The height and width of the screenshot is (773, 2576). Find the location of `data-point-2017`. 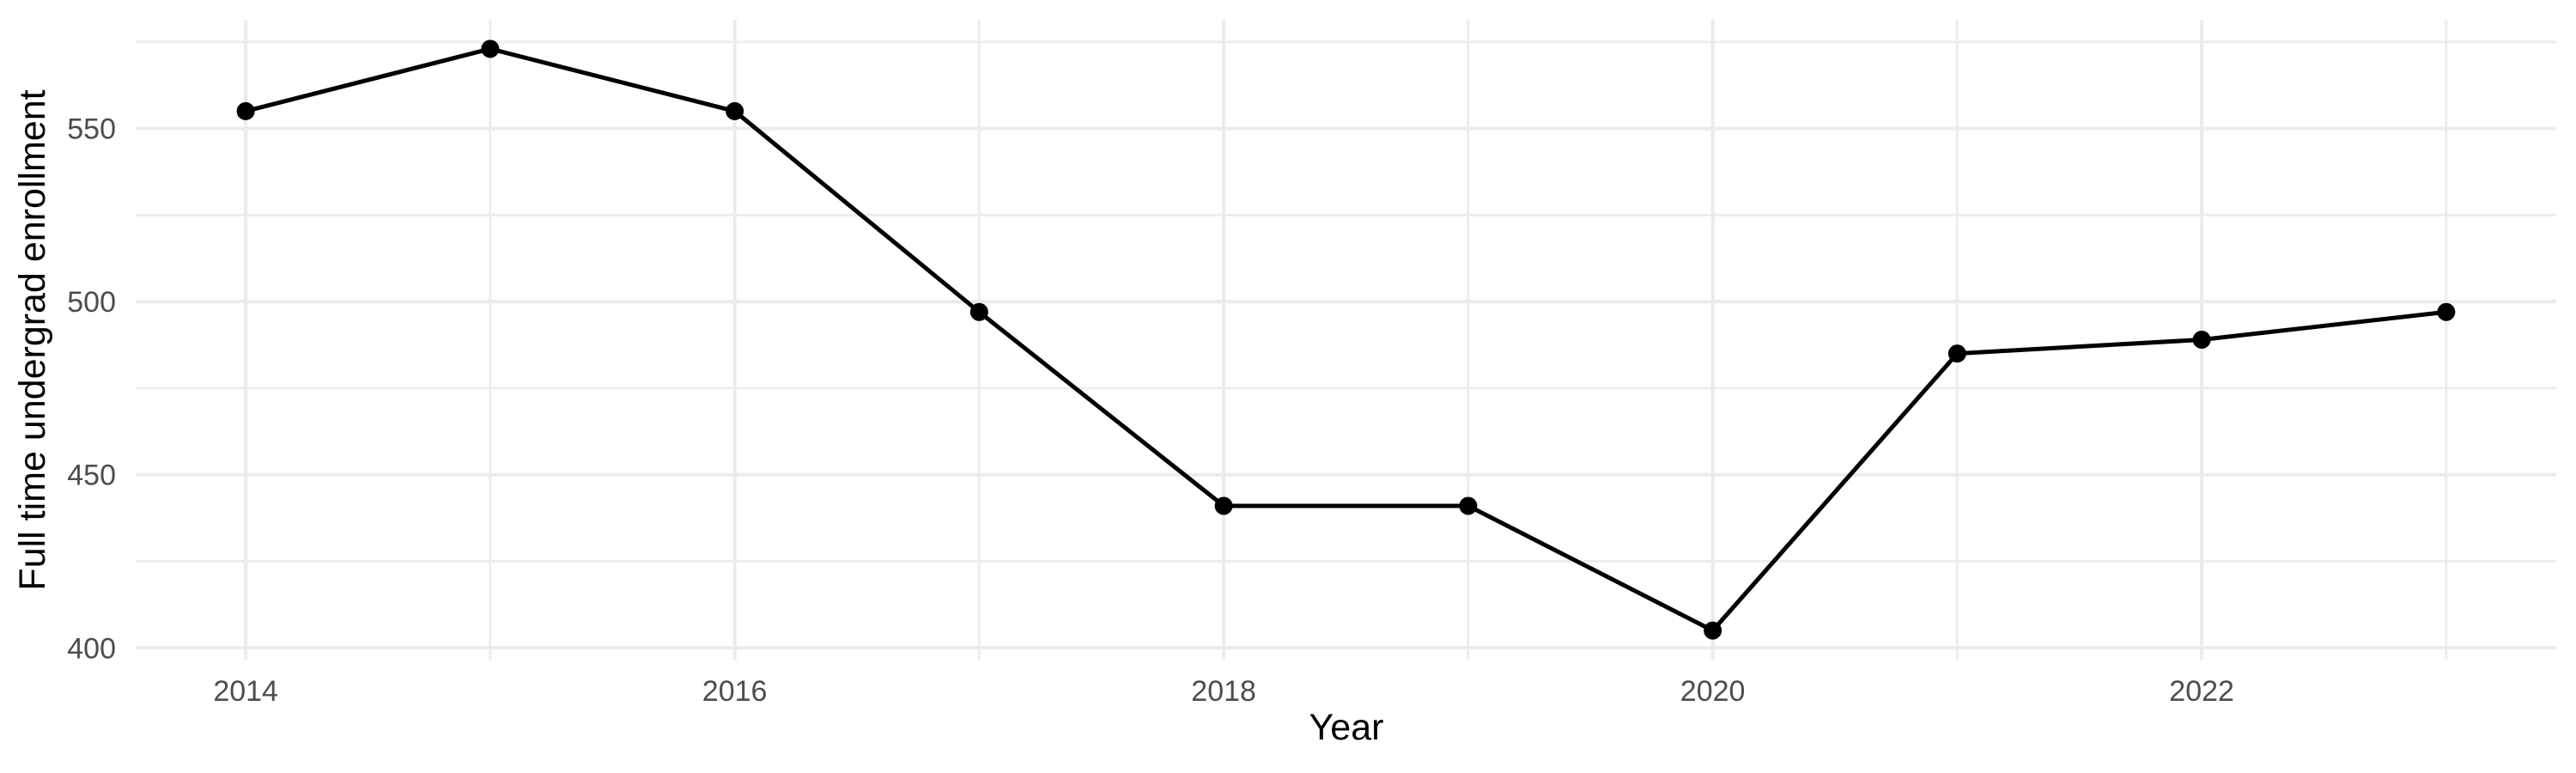

data-point-2017 is located at coordinates (979, 311).